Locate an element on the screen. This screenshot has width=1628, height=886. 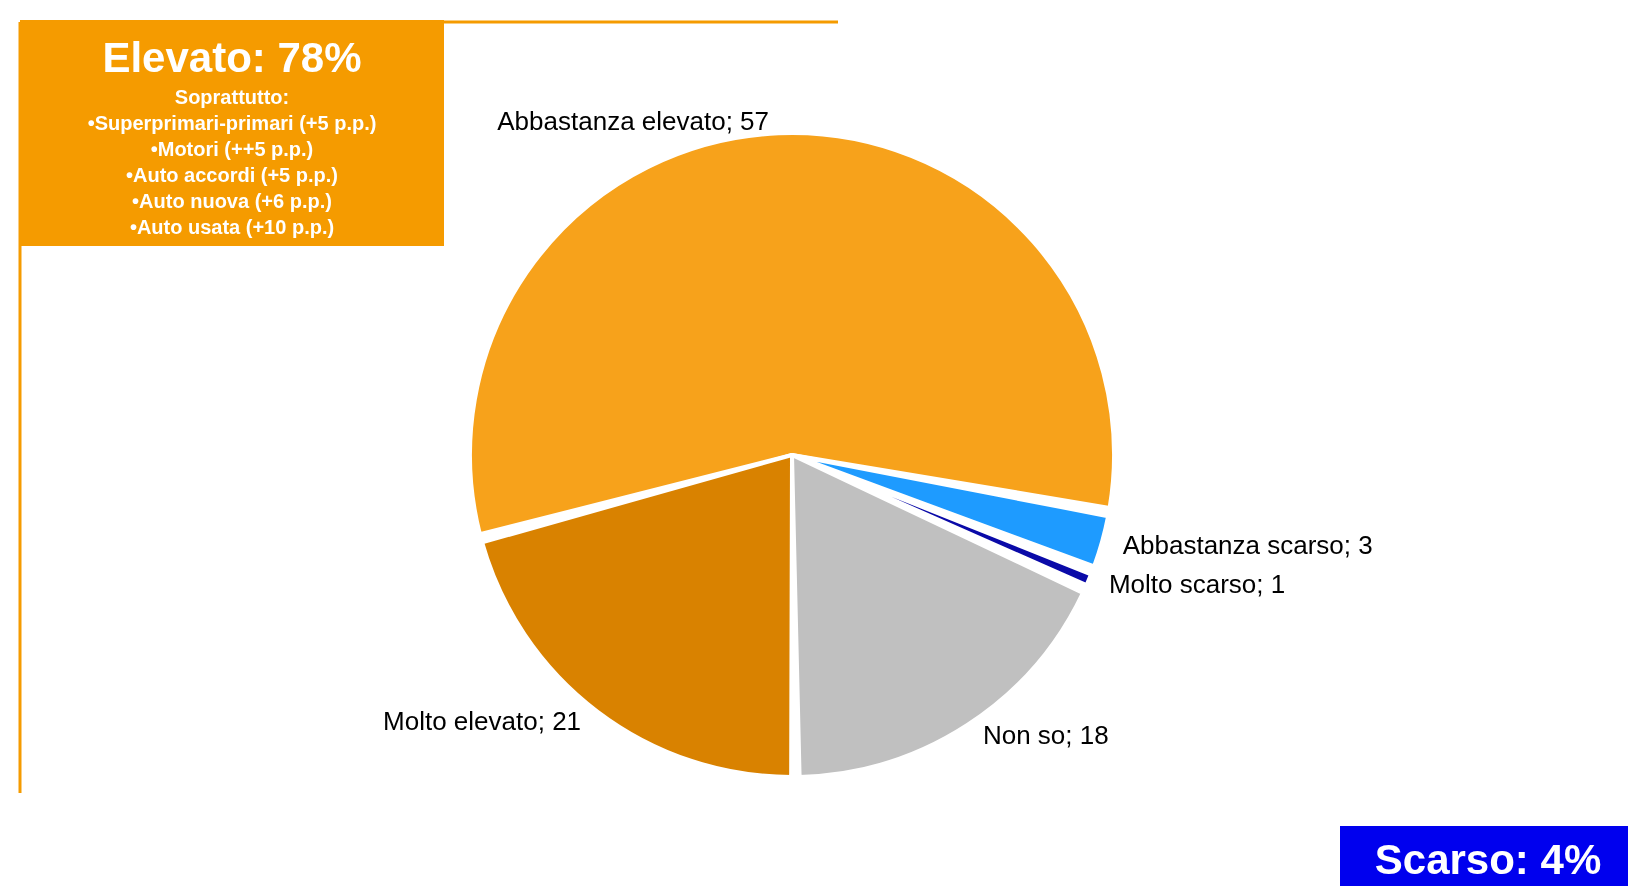
text: •Auto nuova (+6 p.p.) is located at coordinates (232, 201).